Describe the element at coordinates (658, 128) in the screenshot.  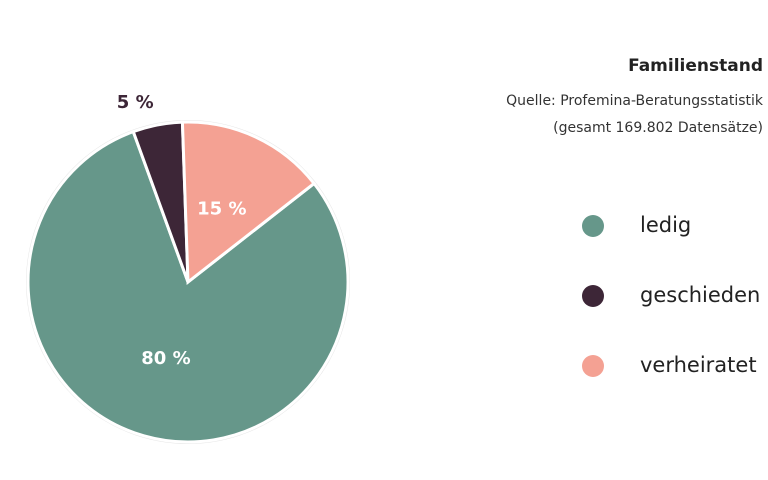
I see `chart-subtitle: (gesamt 169.802 Datensätze)` at that location.